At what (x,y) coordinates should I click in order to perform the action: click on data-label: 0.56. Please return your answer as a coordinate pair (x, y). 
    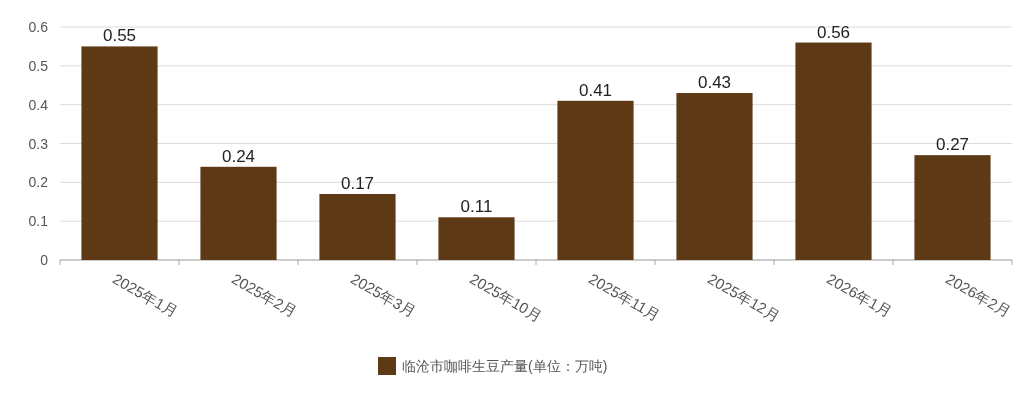
    Looking at the image, I should click on (833, 32).